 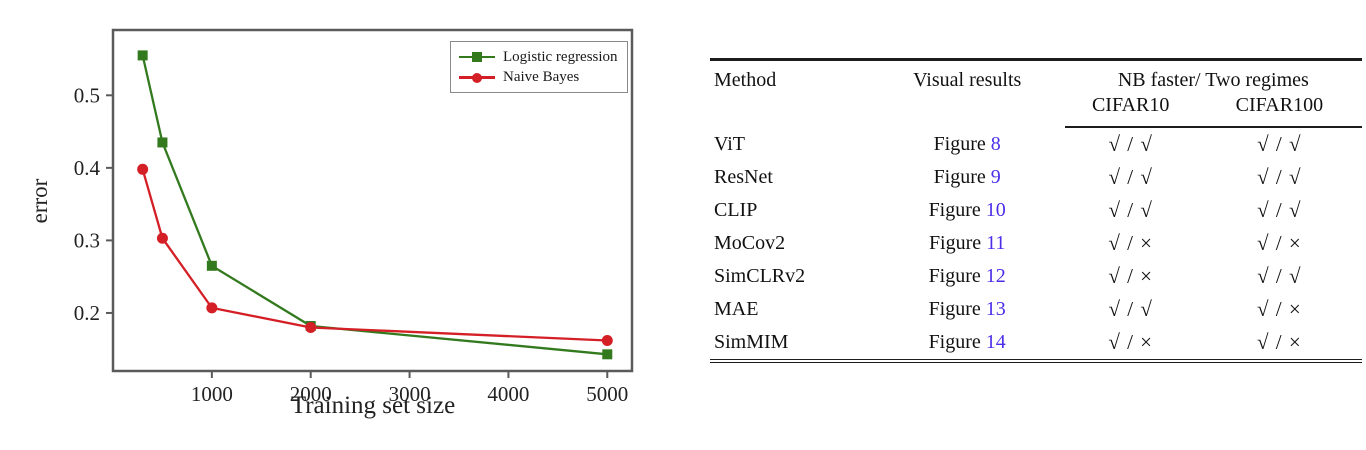 I want to click on method-cell: MAE, so click(x=736, y=309).